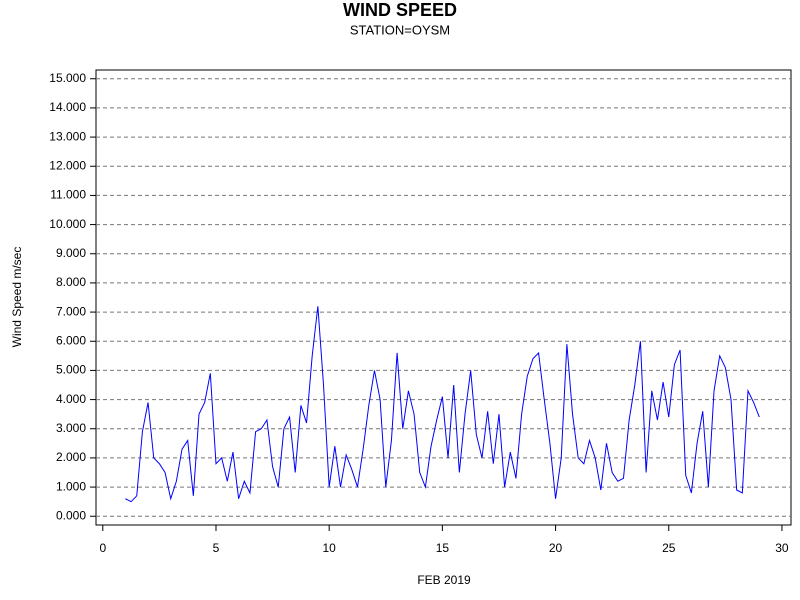 This screenshot has height=600, width=800. Describe the element at coordinates (71, 428) in the screenshot. I see `y-tick-label: 3.000` at that location.